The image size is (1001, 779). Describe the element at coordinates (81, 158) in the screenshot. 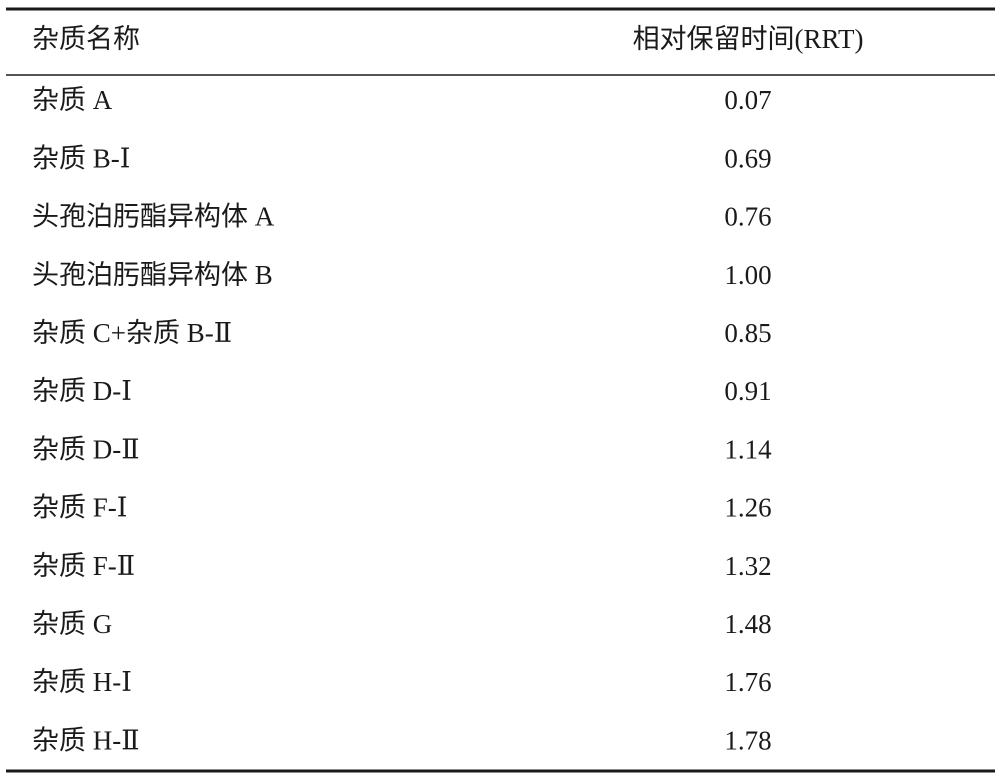

I see `name-cell: 杂质 B-Ⅰ` at that location.